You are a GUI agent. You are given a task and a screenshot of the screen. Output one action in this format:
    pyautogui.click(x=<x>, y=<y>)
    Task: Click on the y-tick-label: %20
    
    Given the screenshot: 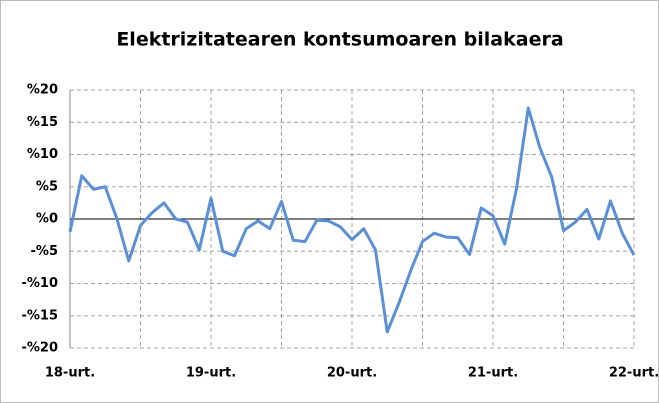 What is the action you would take?
    pyautogui.click(x=42, y=90)
    